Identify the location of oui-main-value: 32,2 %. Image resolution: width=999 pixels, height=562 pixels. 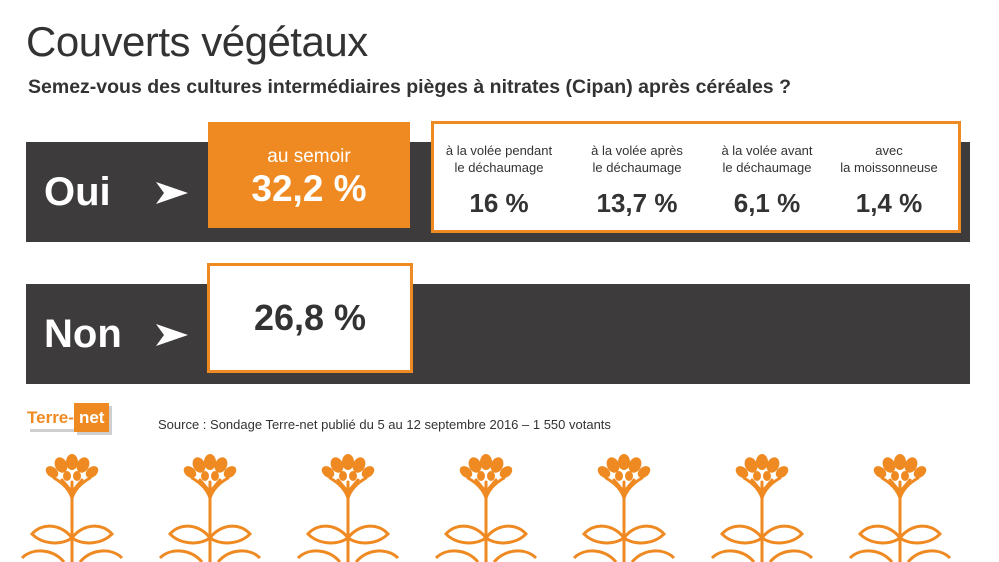
(309, 188).